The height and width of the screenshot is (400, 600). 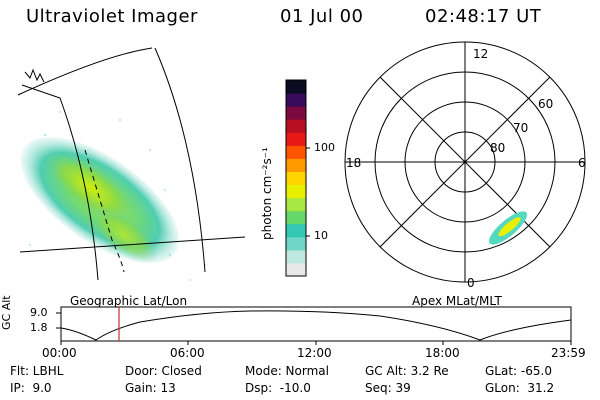 What do you see at coordinates (31, 388) in the screenshot?
I see `info-ip: IP: 9.0` at bounding box center [31, 388].